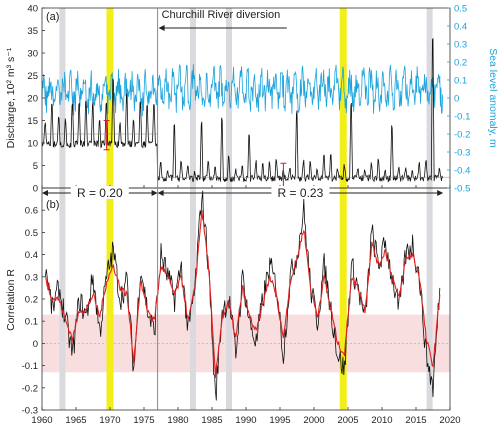  I want to click on a-left-tick-label-0: 0, so click(35, 189).